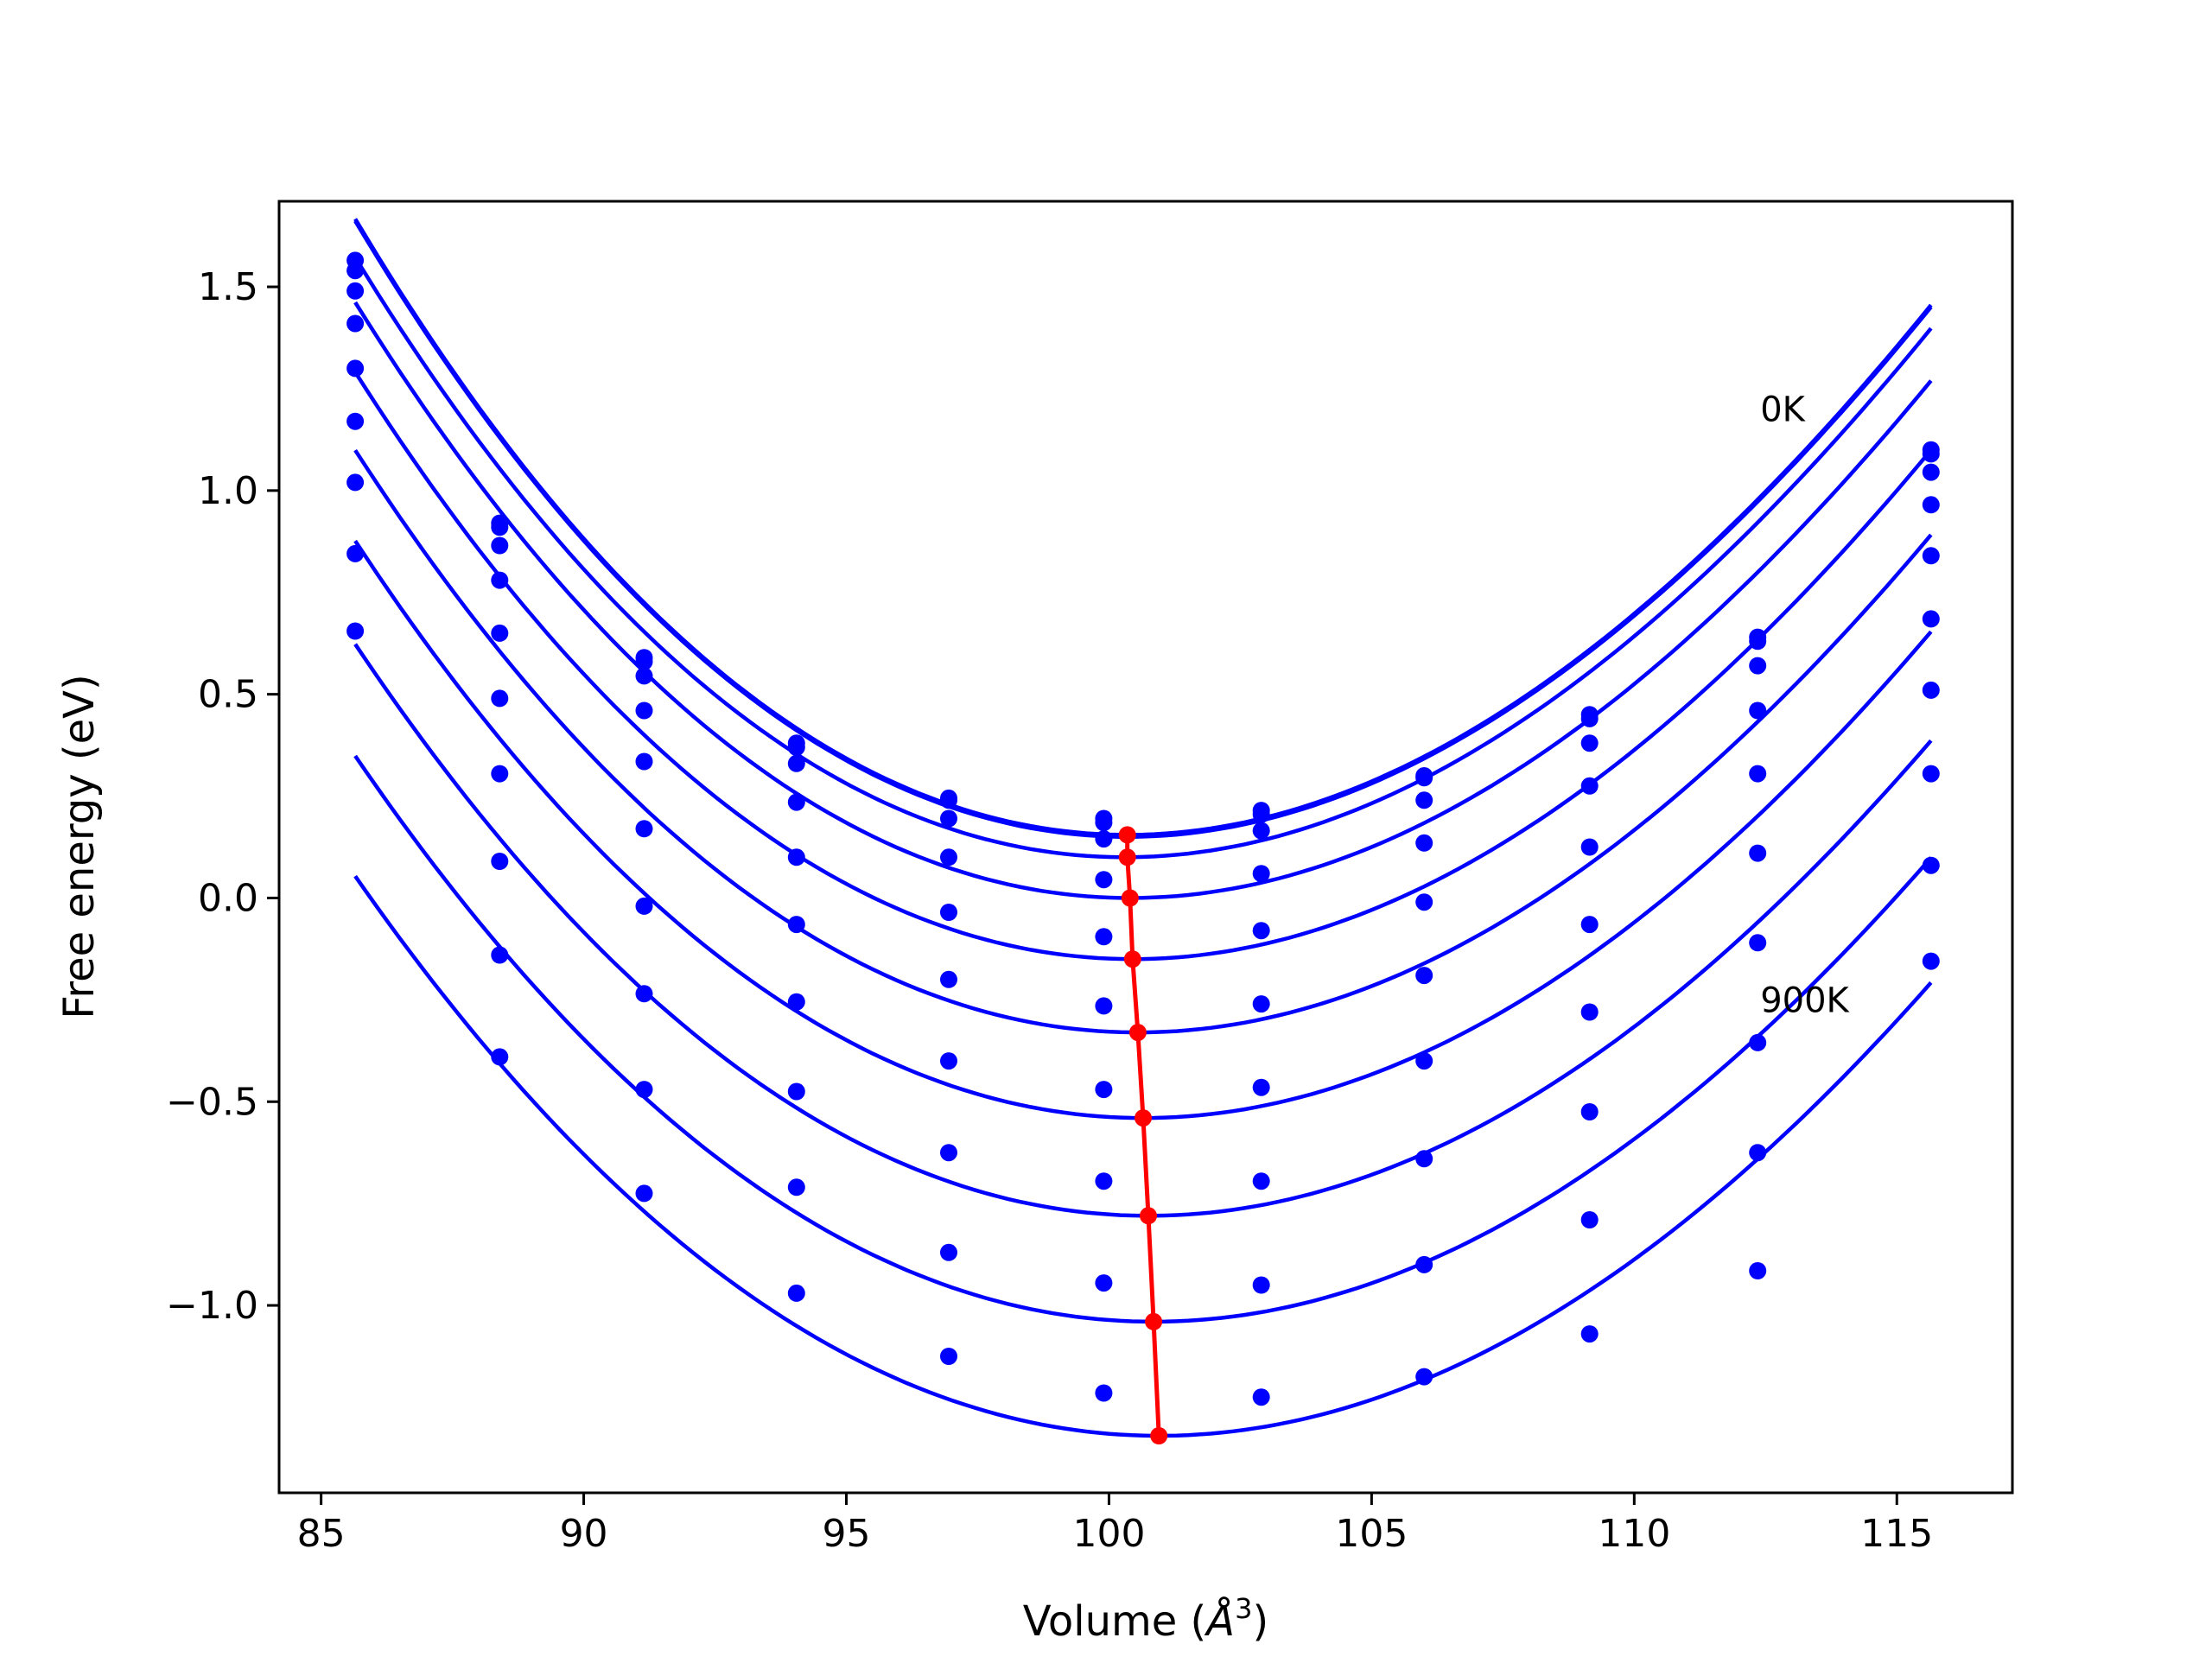  I want to click on x-tick-label-0: 85, so click(321, 1534).